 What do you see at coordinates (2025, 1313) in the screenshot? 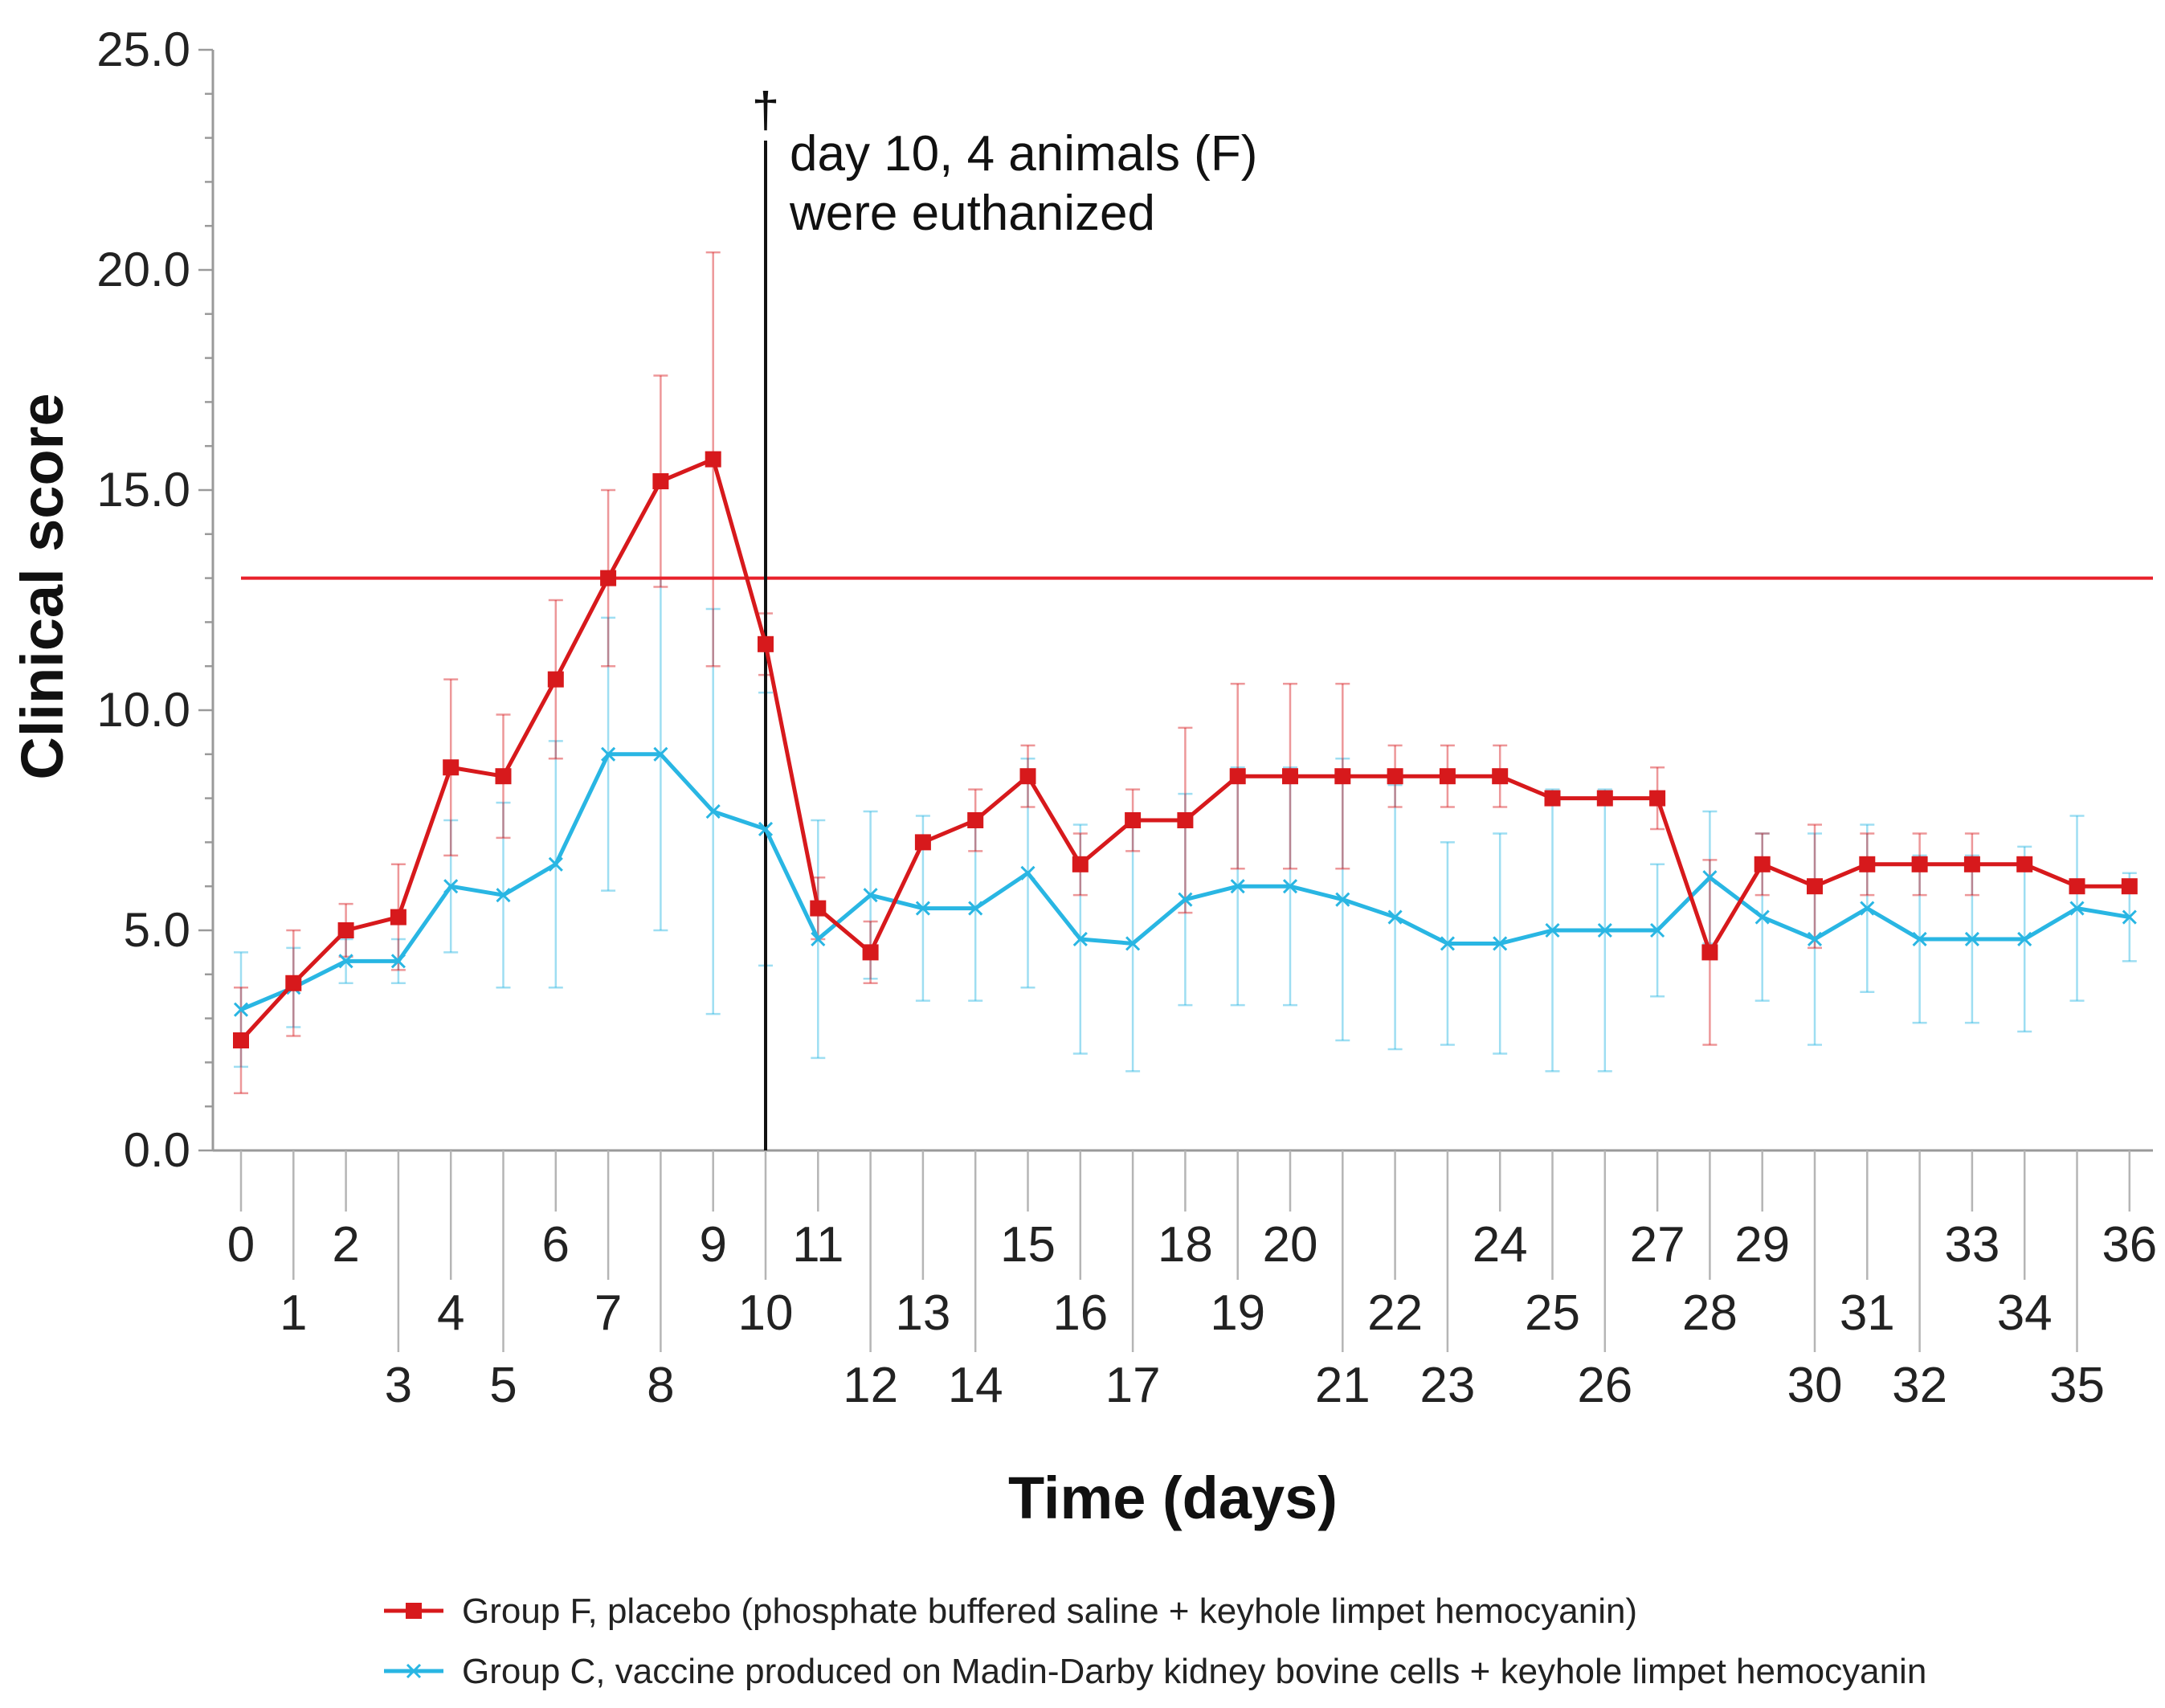
I see `x-tick-label: 34` at bounding box center [2025, 1313].